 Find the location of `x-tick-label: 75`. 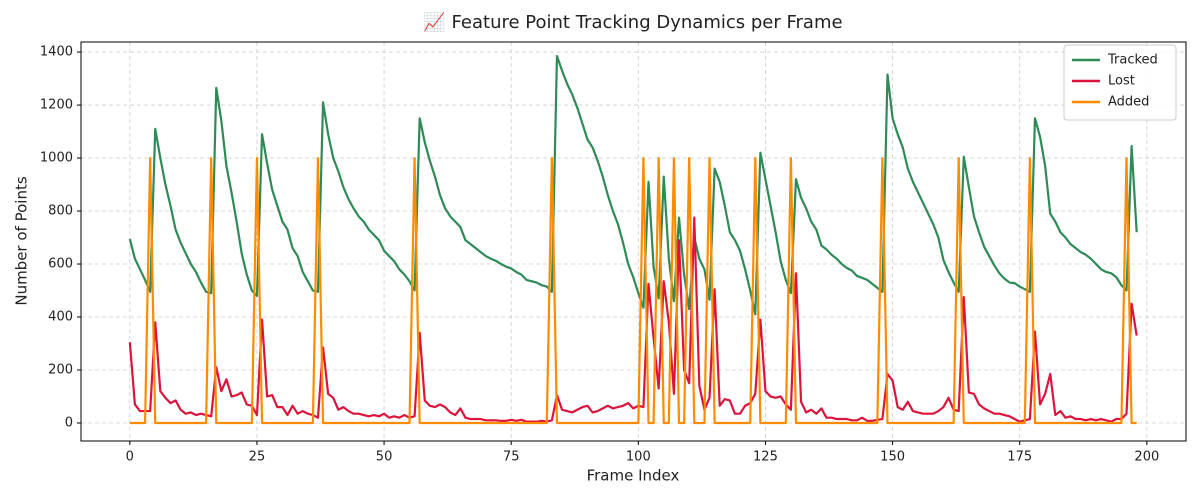

x-tick-label: 75 is located at coordinates (511, 457).